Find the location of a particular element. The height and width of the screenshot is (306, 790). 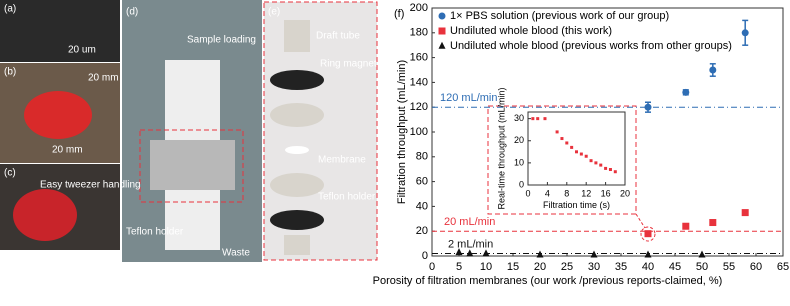

y-tick-label: 40 is located at coordinates (422, 206).